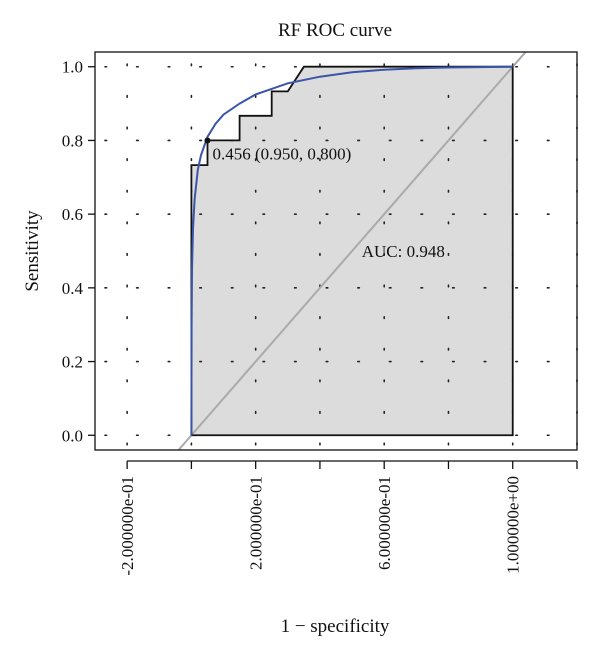  What do you see at coordinates (72, 362) in the screenshot?
I see `y-tick-label: 0.2` at bounding box center [72, 362].